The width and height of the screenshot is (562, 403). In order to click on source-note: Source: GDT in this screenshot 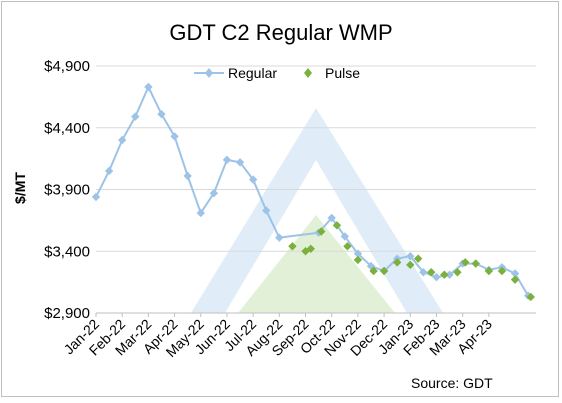, I will do `click(452, 383)`.